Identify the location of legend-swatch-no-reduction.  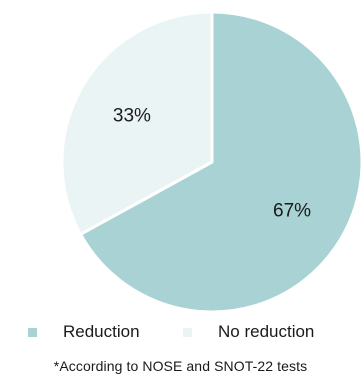
(187, 332).